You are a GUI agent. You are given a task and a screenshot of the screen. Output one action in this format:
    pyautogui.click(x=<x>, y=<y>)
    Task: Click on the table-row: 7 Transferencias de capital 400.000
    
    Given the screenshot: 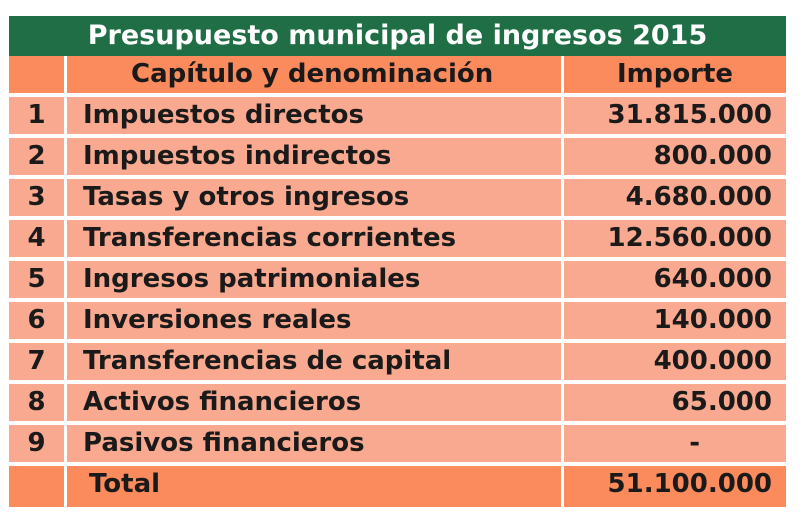 What is the action you would take?
    pyautogui.click(x=397, y=363)
    